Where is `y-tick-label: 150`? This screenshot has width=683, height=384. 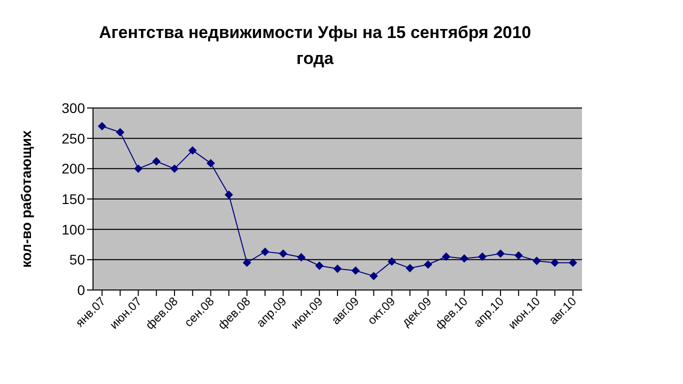 y-tick-label: 150 is located at coordinates (74, 198).